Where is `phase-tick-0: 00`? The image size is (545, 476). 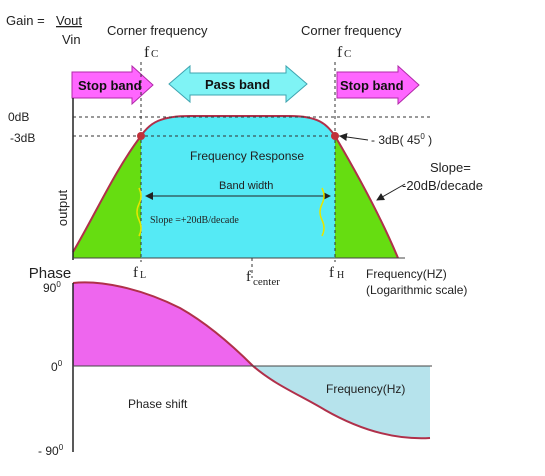
phase-tick-0: 00 is located at coordinates (57, 366).